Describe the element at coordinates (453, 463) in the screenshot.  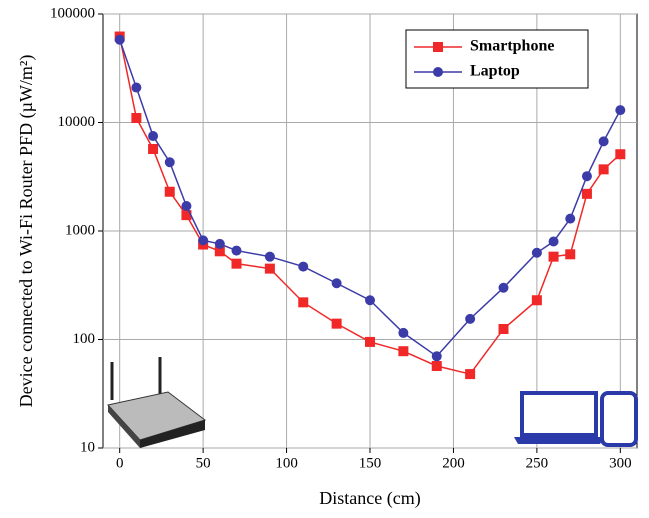
I see `x-tick-label: 200` at that location.